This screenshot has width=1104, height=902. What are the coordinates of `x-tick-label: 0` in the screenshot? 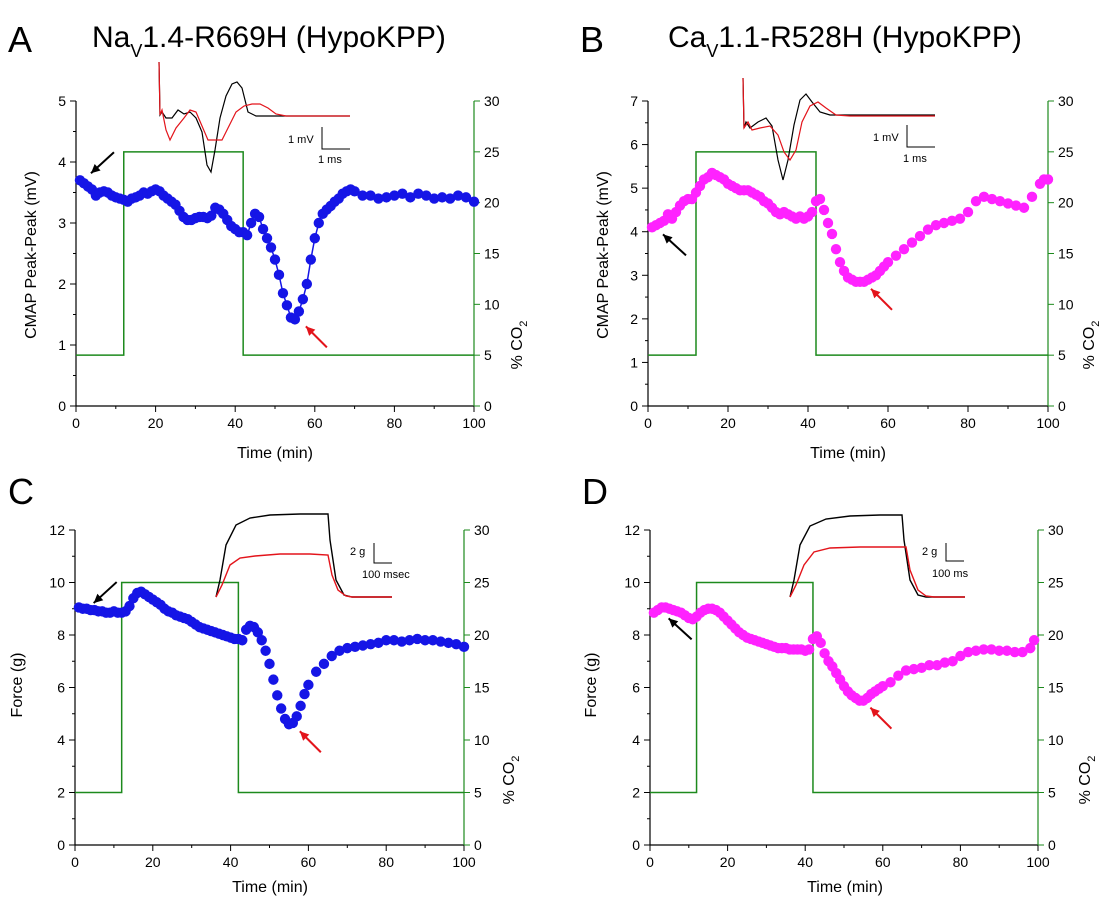 It's located at (648, 423).